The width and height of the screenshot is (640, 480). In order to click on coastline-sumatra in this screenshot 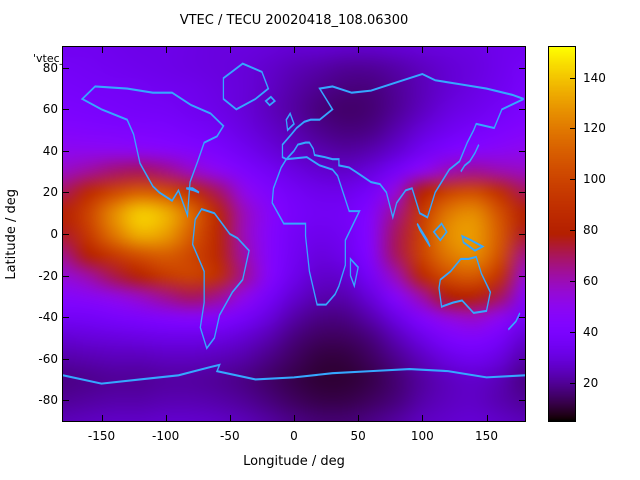, I will do `click(423, 235)`.